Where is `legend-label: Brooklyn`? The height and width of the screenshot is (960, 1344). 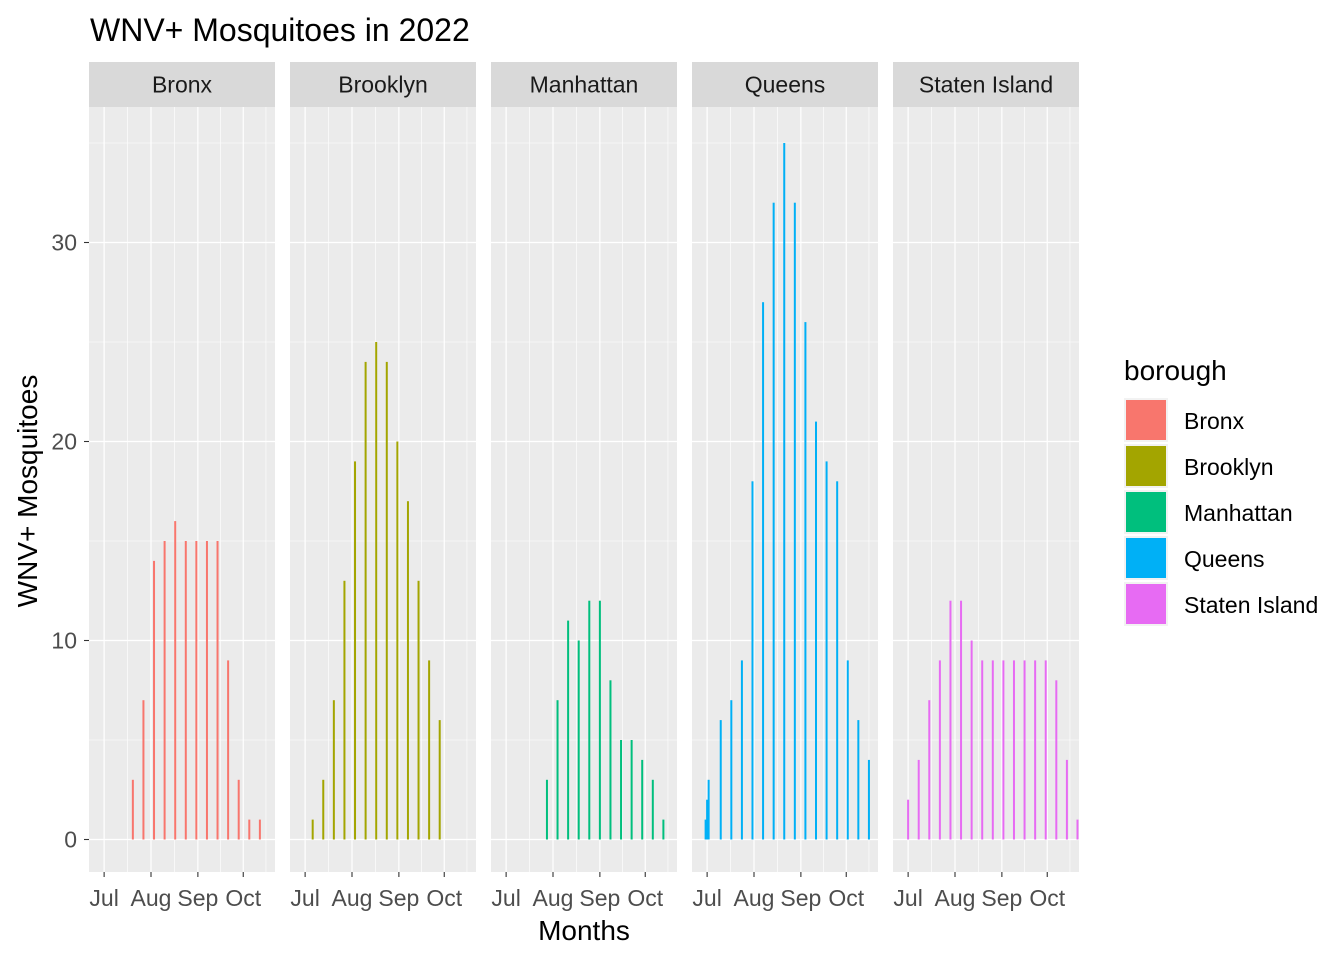
legend-label: Brooklyn is located at coordinates (1228, 467).